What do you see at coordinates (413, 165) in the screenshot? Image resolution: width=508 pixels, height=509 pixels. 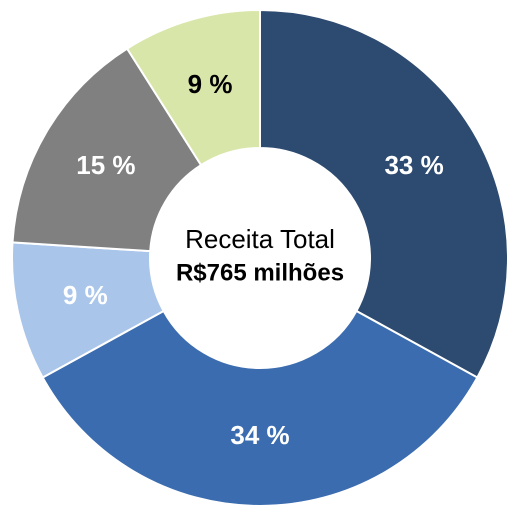 I see `segment-label: 33 %` at bounding box center [413, 165].